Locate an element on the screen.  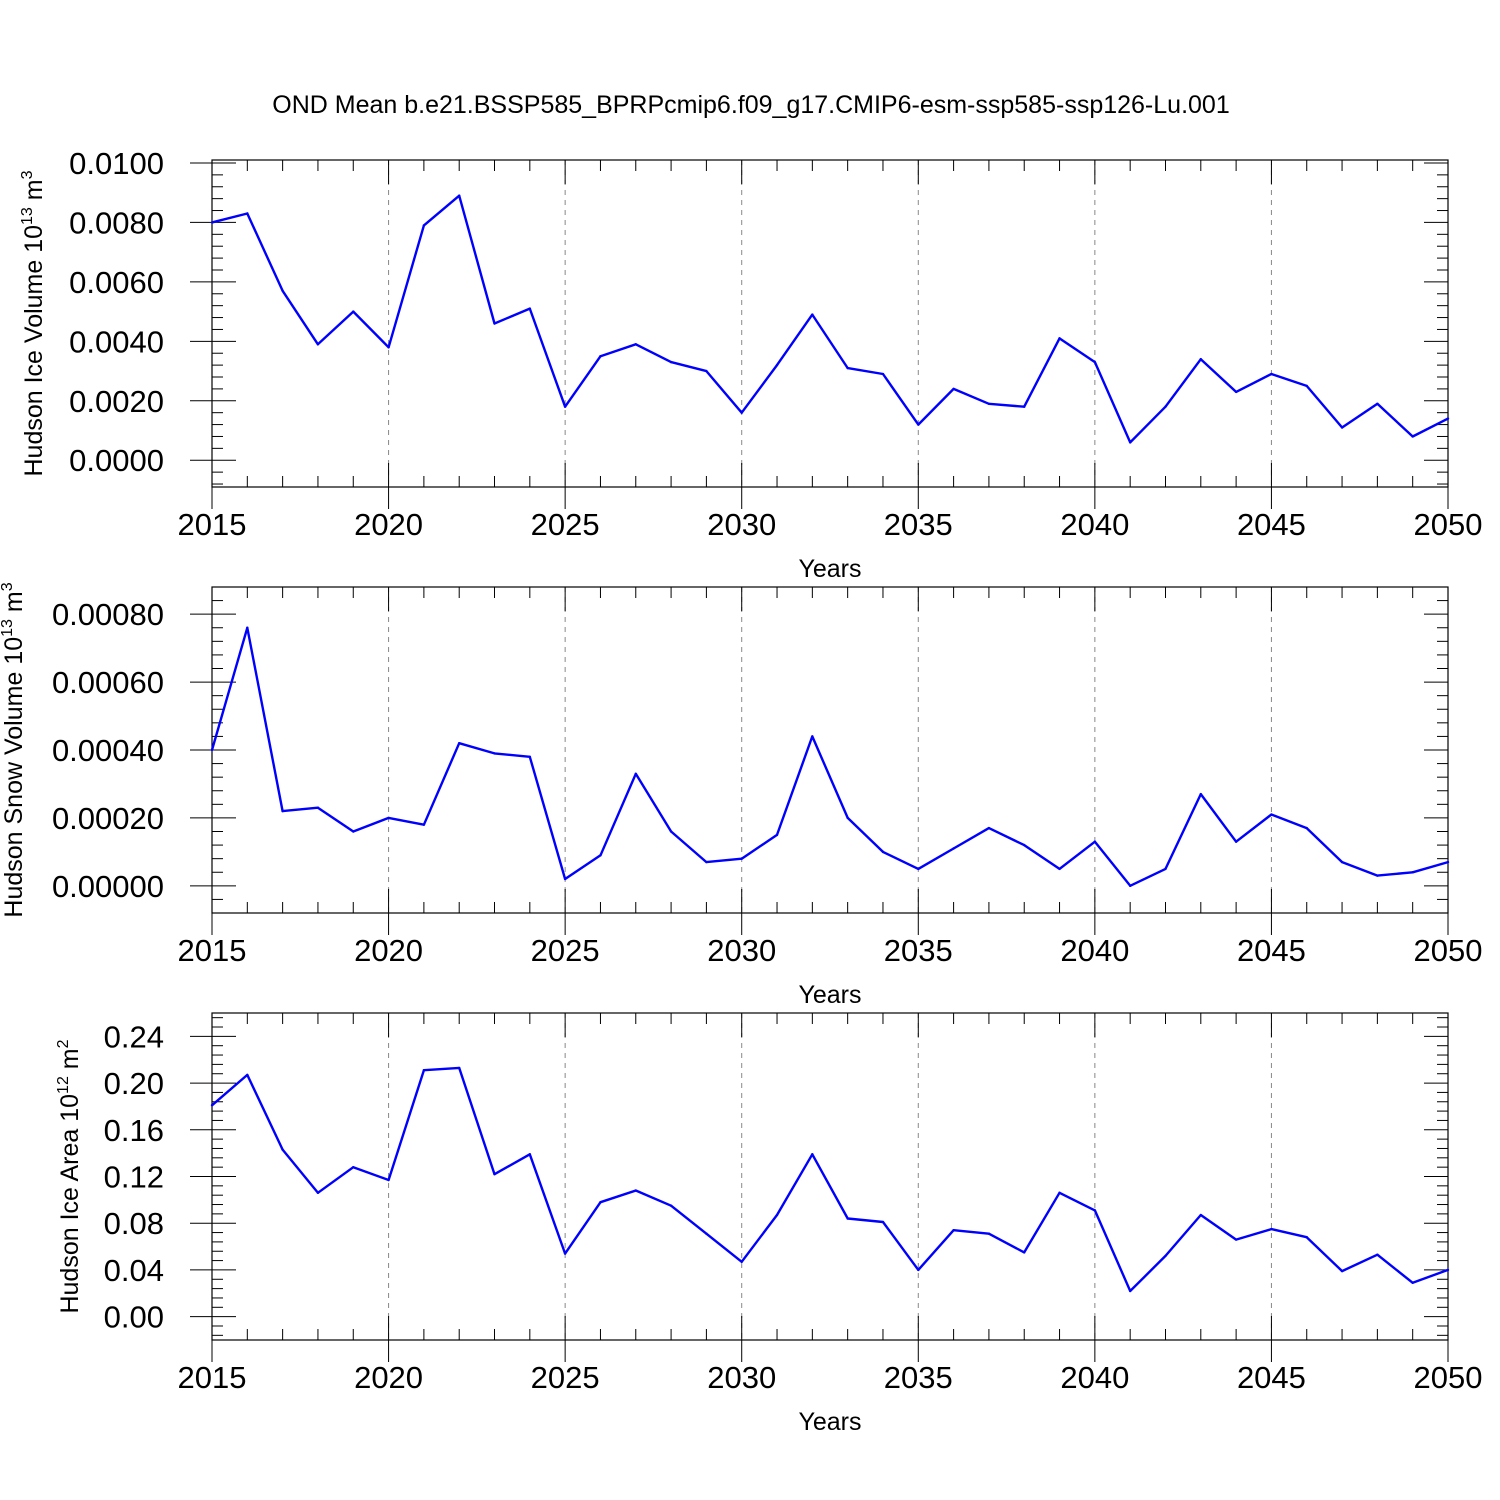
y-tick-label: 0.08 is located at coordinates (134, 1223).